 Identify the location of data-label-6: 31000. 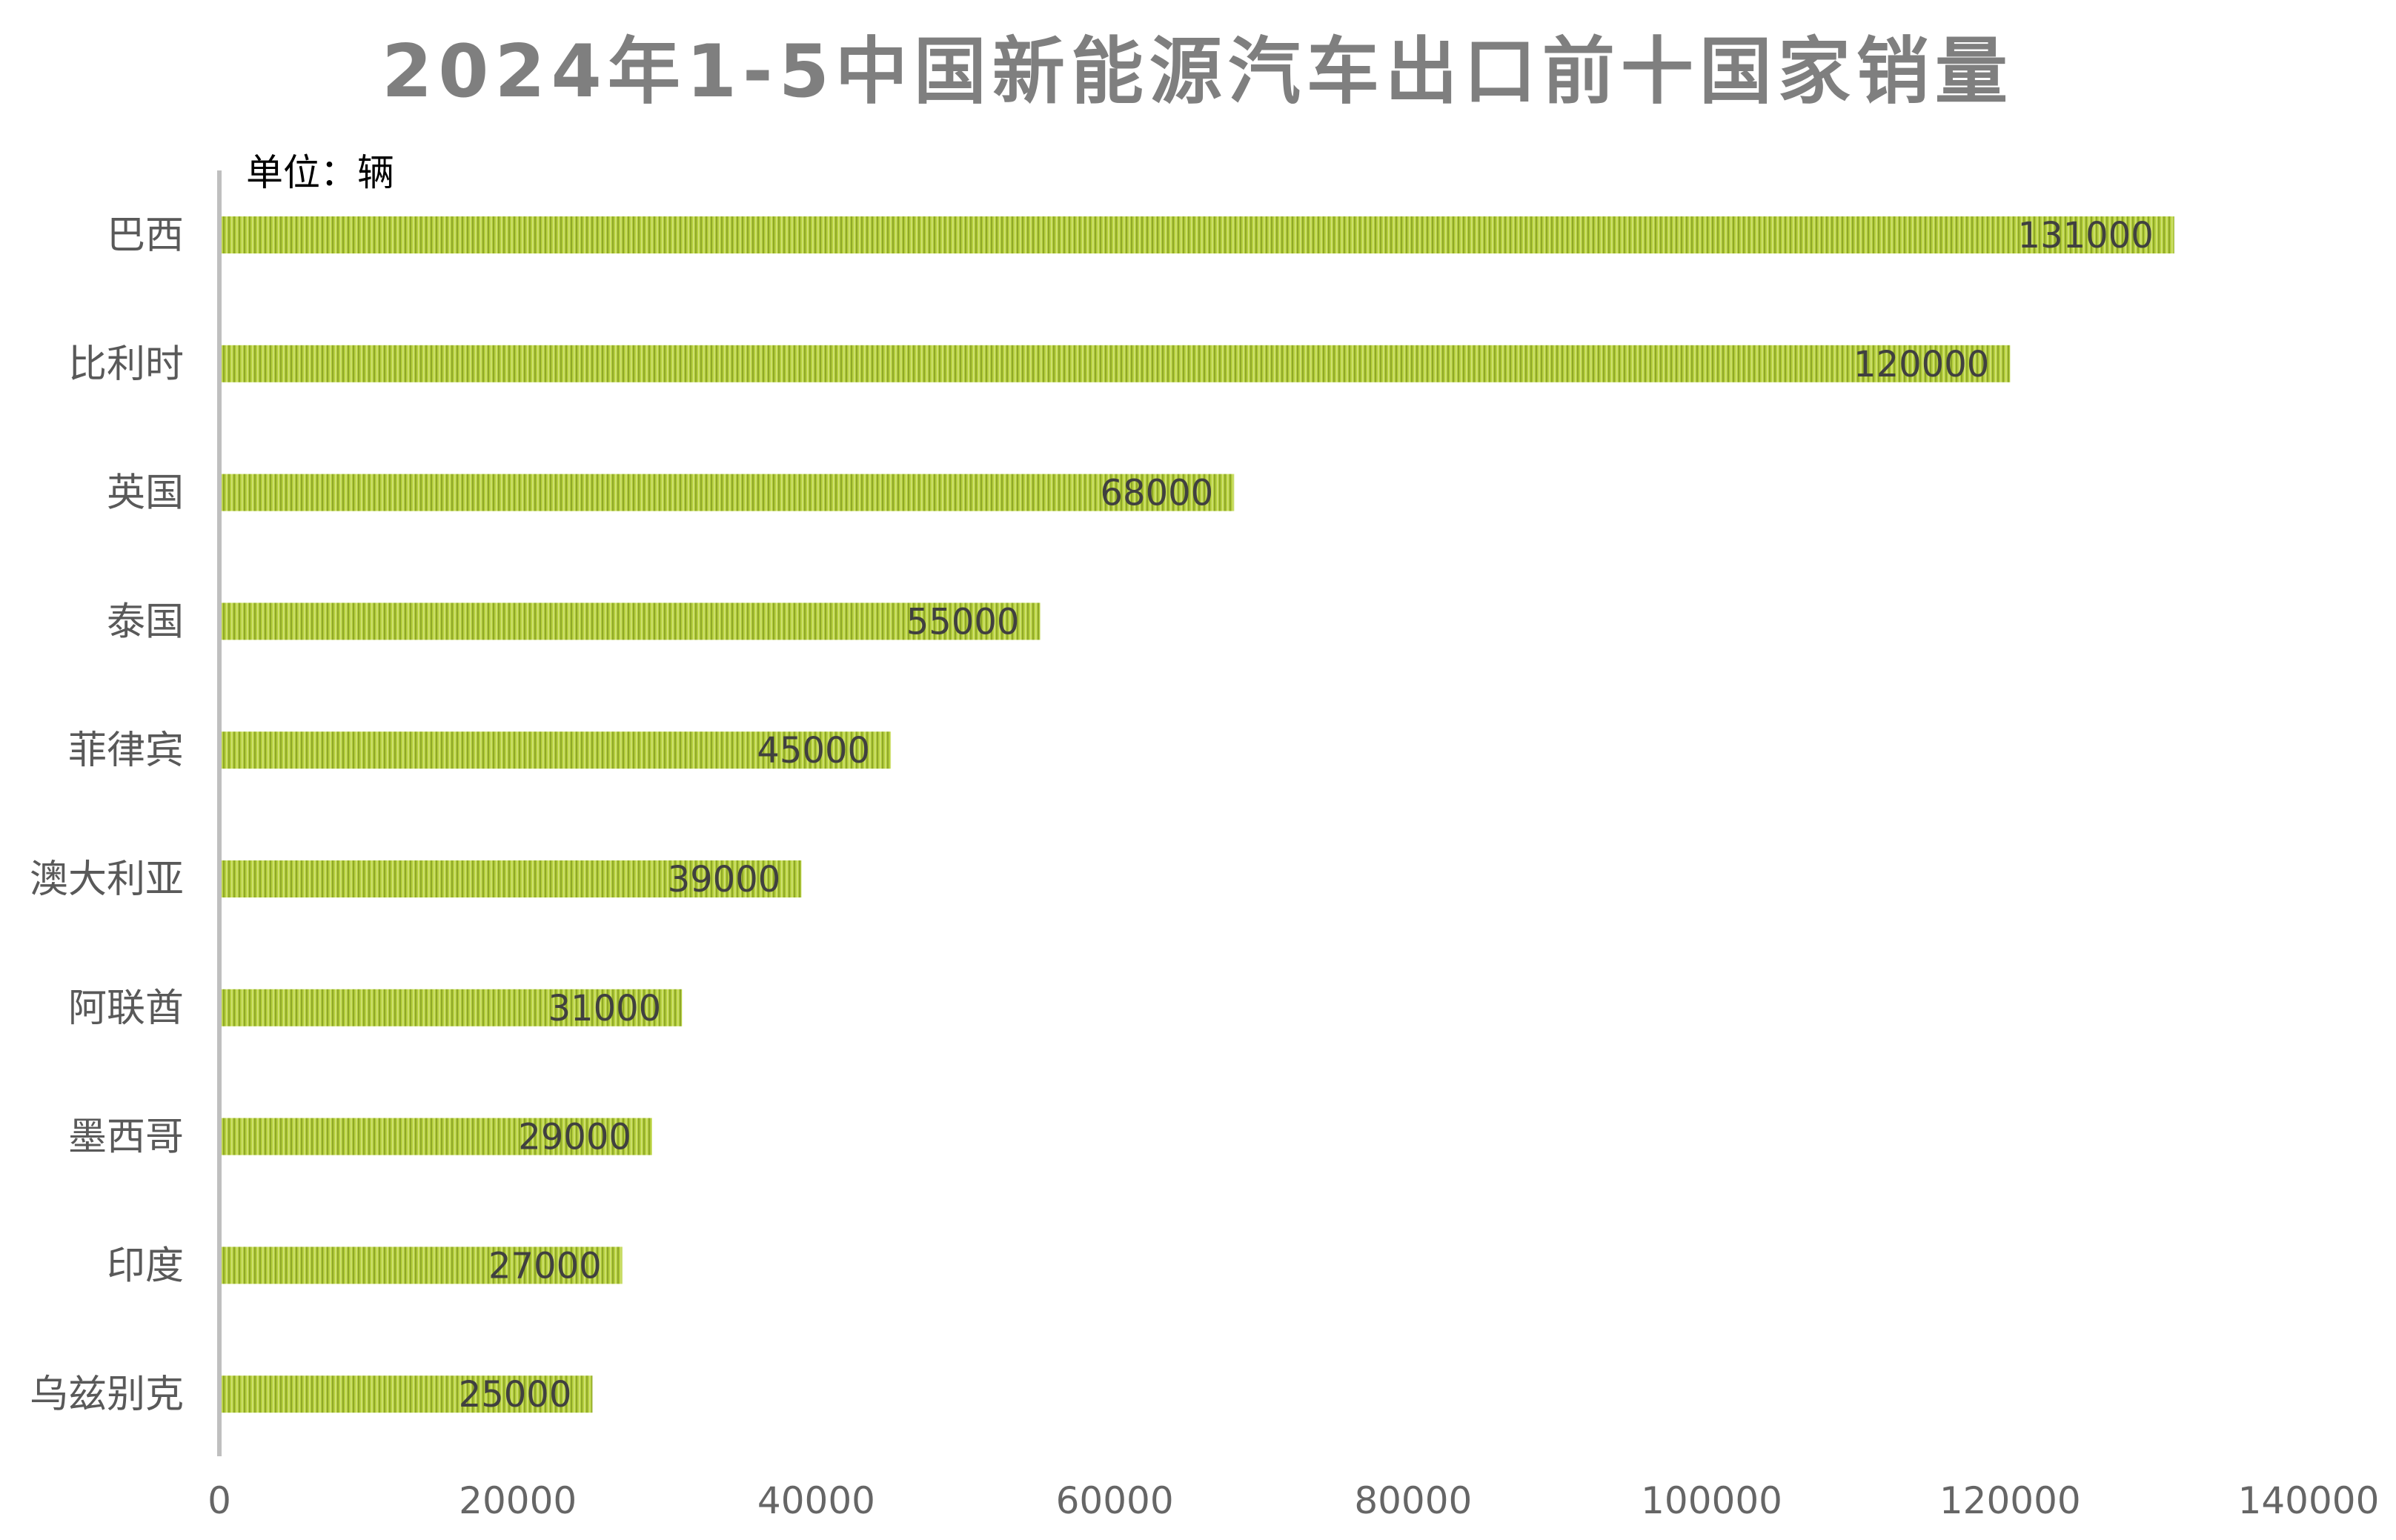
(605, 1008).